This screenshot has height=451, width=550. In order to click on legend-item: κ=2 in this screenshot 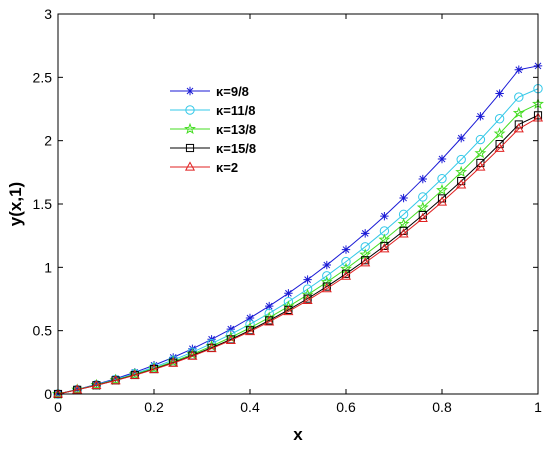, I will do `click(204, 167)`.